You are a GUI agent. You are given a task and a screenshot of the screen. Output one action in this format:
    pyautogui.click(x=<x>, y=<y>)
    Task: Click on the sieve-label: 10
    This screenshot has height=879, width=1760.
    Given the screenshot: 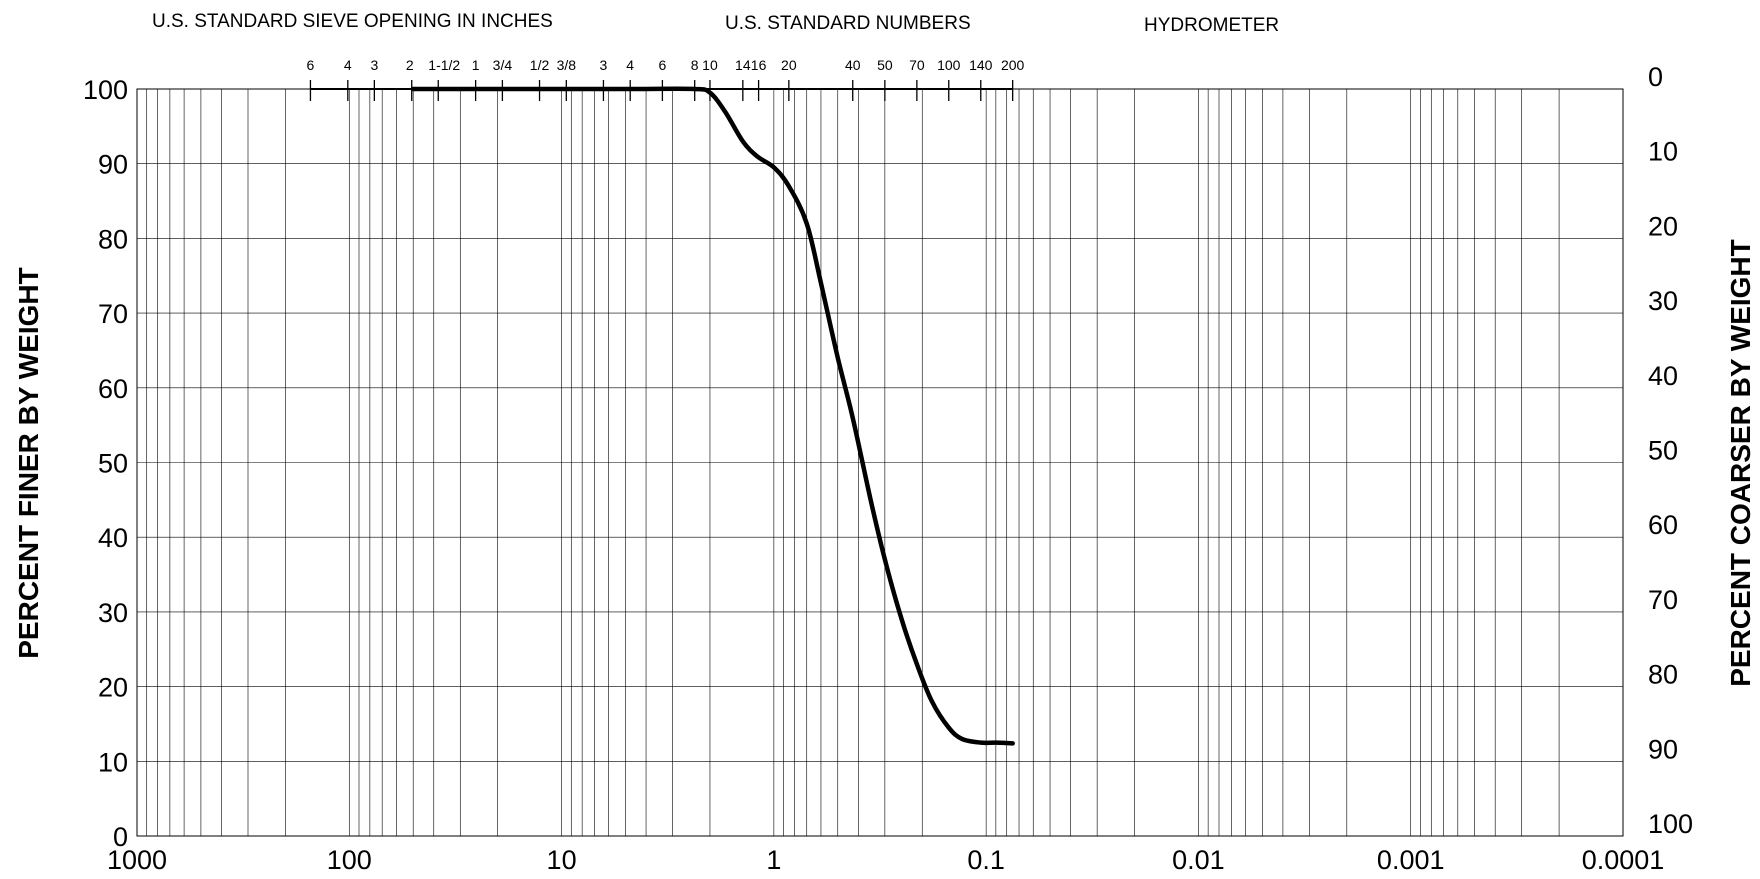 What is the action you would take?
    pyautogui.click(x=710, y=65)
    